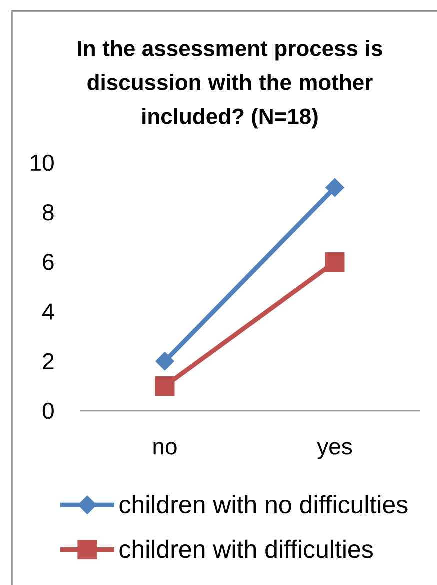 This screenshot has height=585, width=437. What do you see at coordinates (48, 212) in the screenshot?
I see `y-tick-label: 8` at bounding box center [48, 212].